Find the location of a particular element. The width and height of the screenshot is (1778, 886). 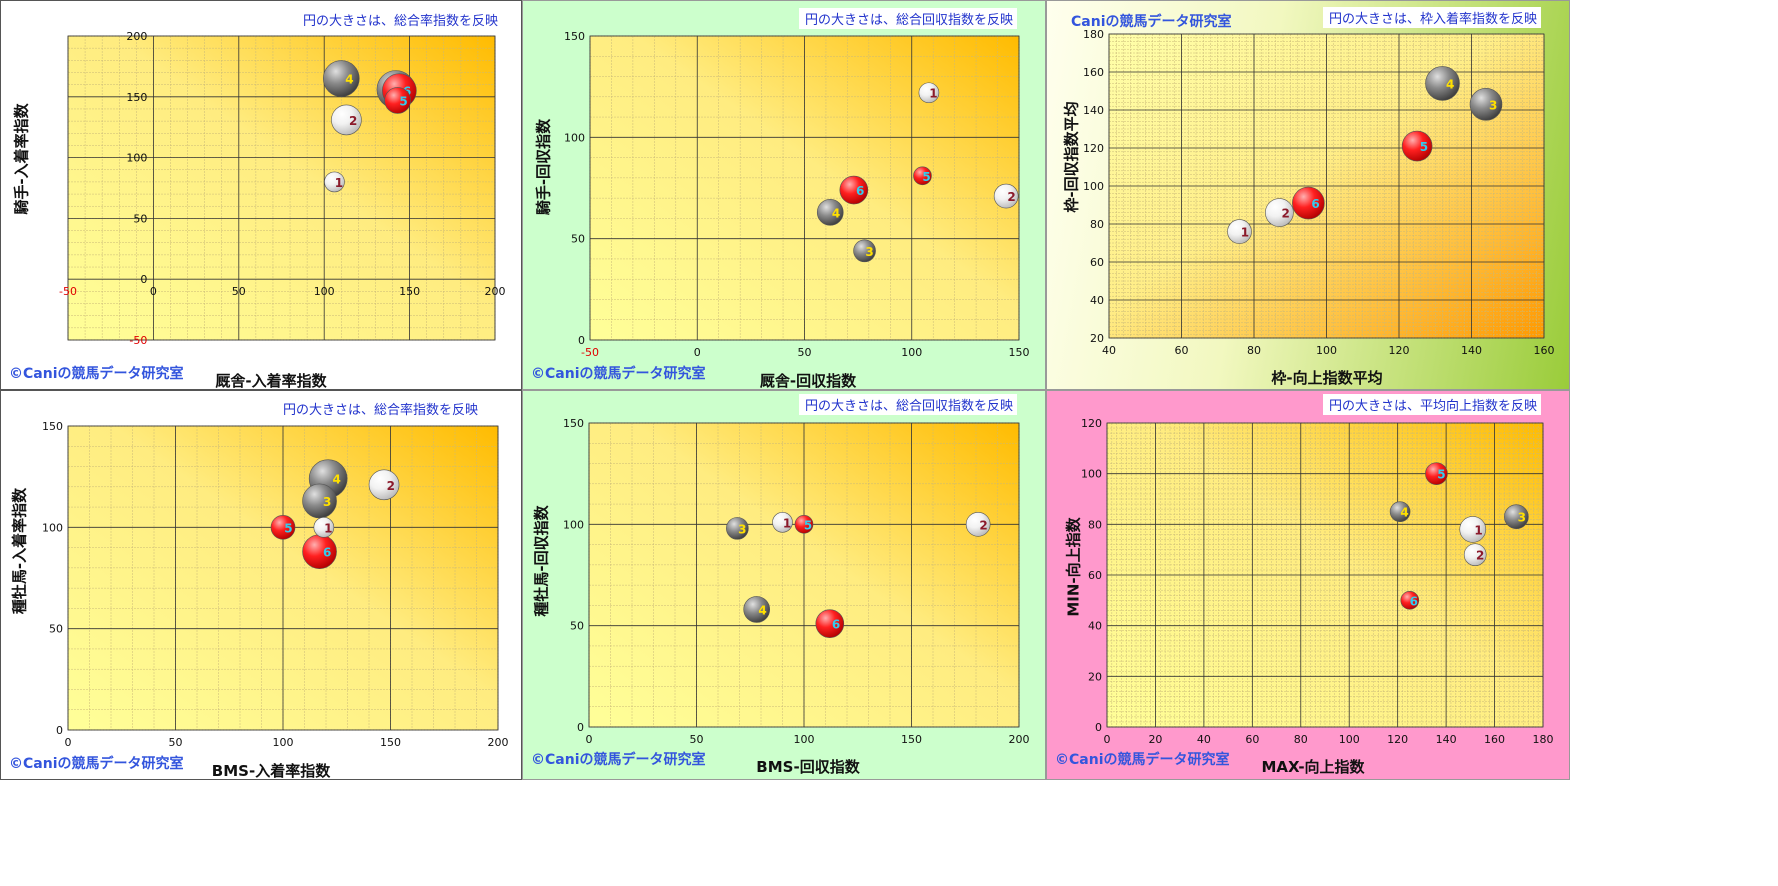

x-tick-label: 80 is located at coordinates (1254, 350).